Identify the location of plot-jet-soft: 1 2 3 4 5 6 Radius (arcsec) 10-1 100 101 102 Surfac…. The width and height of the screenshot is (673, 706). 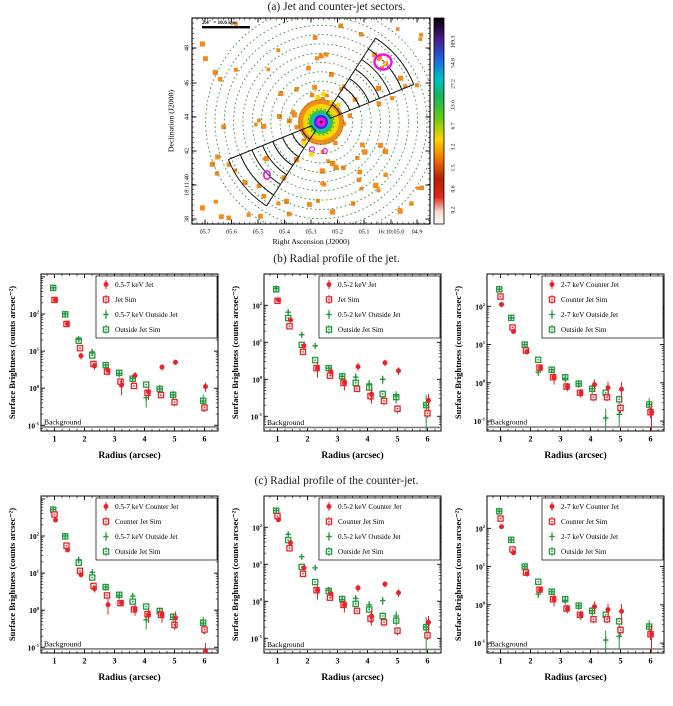
(336, 367).